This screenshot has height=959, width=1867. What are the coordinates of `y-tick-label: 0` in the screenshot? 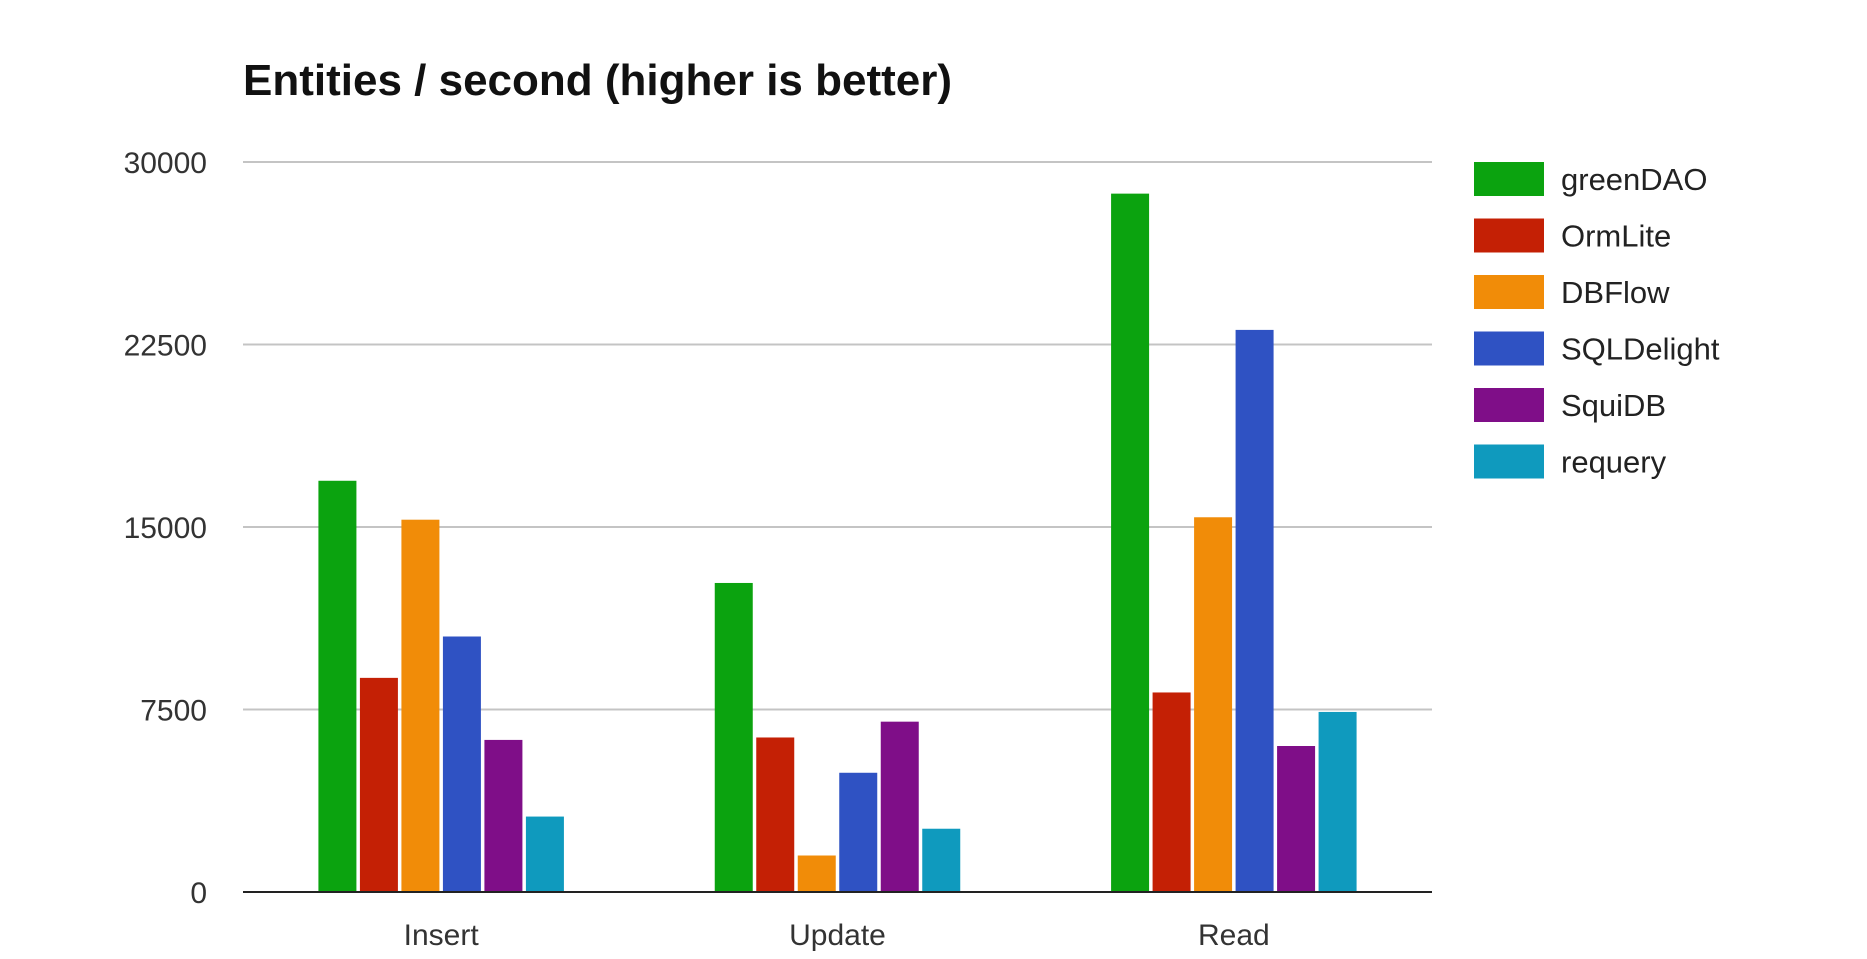 It's located at (198, 893).